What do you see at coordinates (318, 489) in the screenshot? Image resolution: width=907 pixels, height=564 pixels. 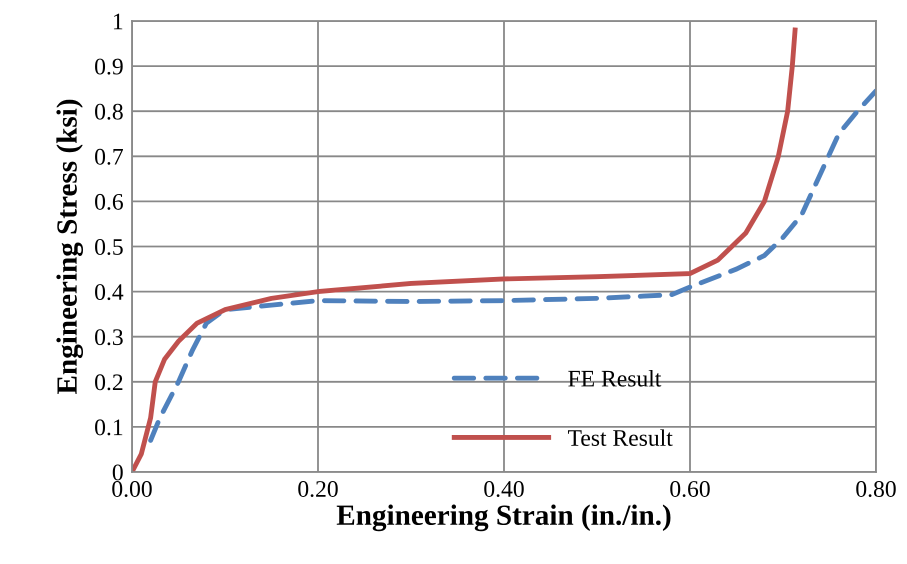 I see `x-tick-label: 0.20` at bounding box center [318, 489].